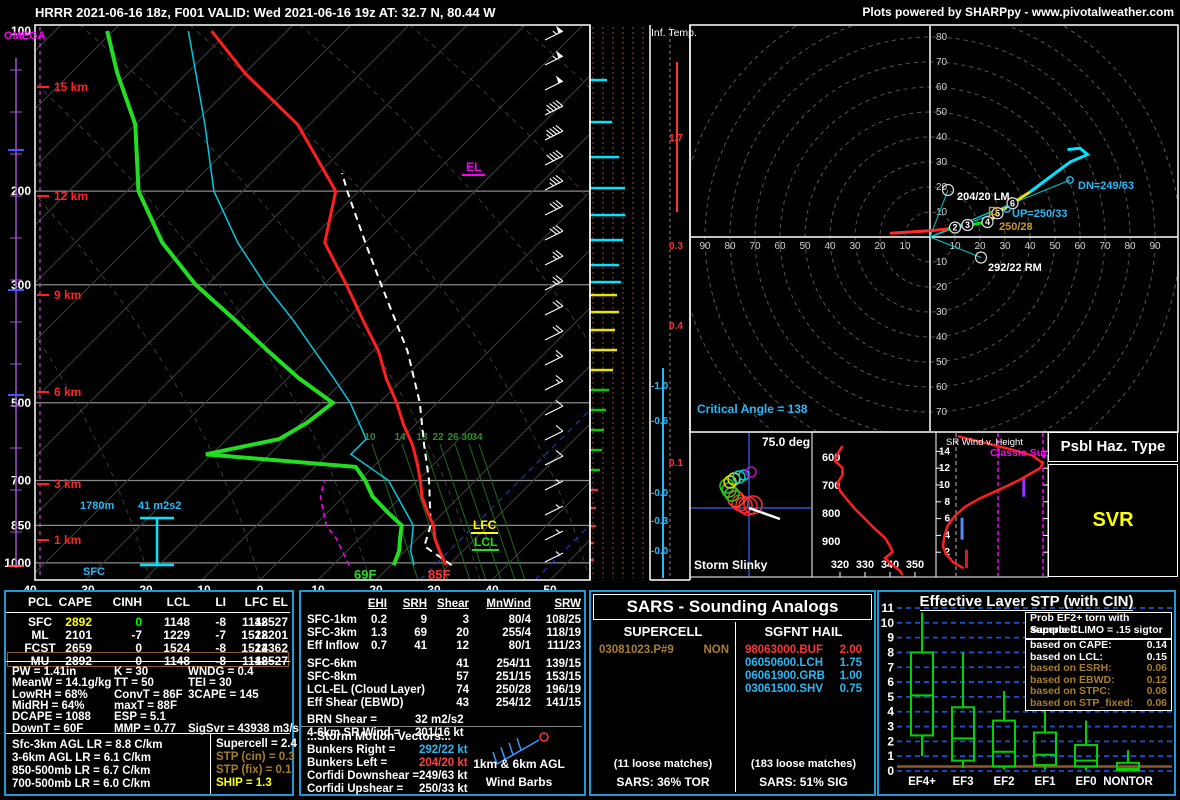 This screenshot has width=1180, height=800. What do you see at coordinates (784, 689) in the screenshot?
I see `sars-match-name: 03061500.SHV` at bounding box center [784, 689].